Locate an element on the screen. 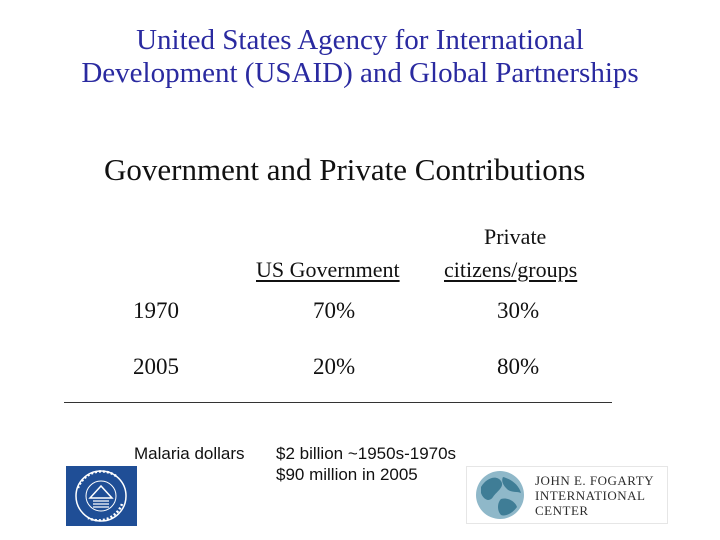  fogarty-line-1: JOHN E. FOGARTY is located at coordinates (595, 480).